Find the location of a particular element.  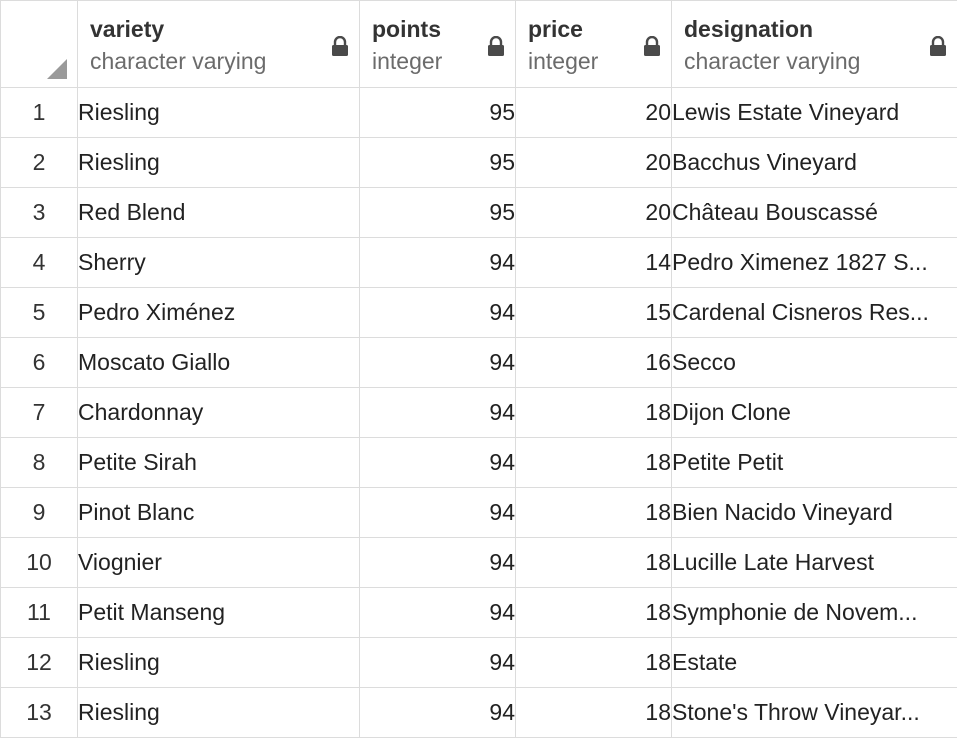

cell-designation: Petite Petit is located at coordinates (814, 463).